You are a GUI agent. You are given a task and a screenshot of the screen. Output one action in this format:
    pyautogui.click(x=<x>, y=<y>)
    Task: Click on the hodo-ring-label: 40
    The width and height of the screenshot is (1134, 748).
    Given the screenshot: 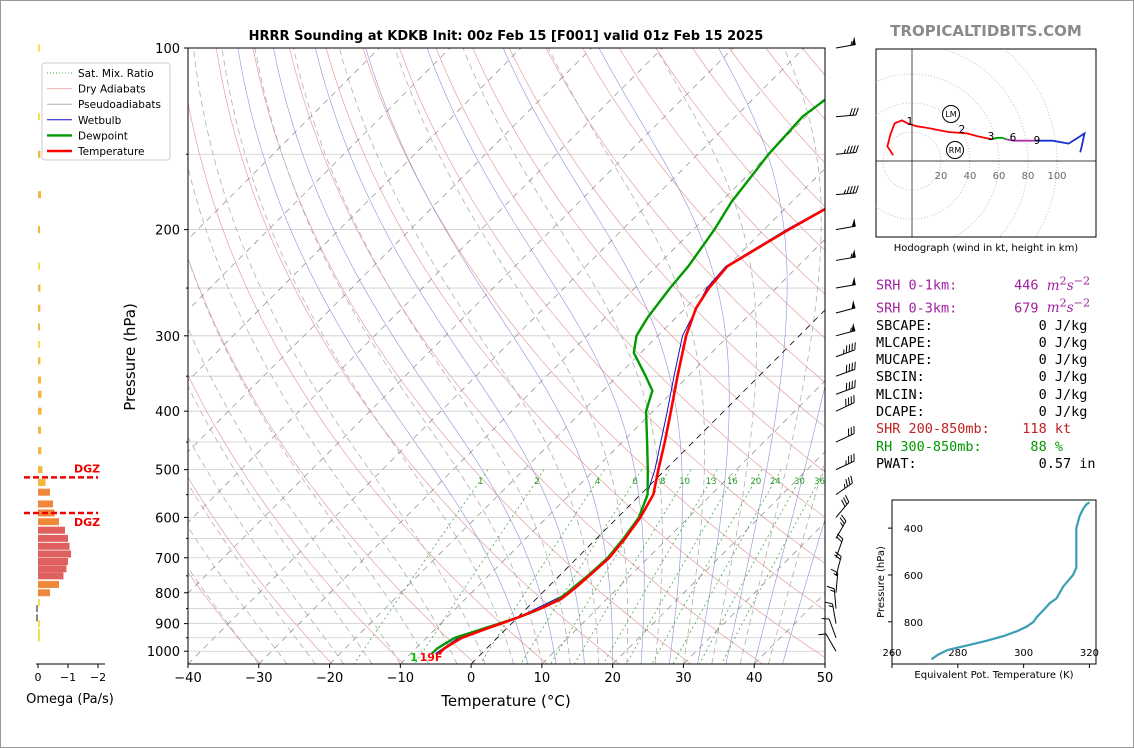 What is the action you would take?
    pyautogui.click(x=970, y=176)
    